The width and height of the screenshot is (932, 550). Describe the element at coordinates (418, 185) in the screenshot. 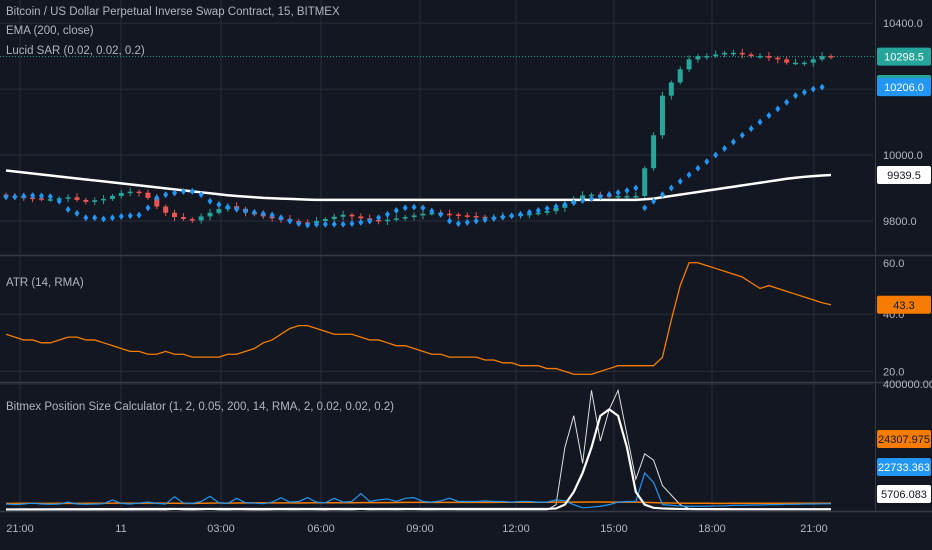

I see `ema-line` at that location.